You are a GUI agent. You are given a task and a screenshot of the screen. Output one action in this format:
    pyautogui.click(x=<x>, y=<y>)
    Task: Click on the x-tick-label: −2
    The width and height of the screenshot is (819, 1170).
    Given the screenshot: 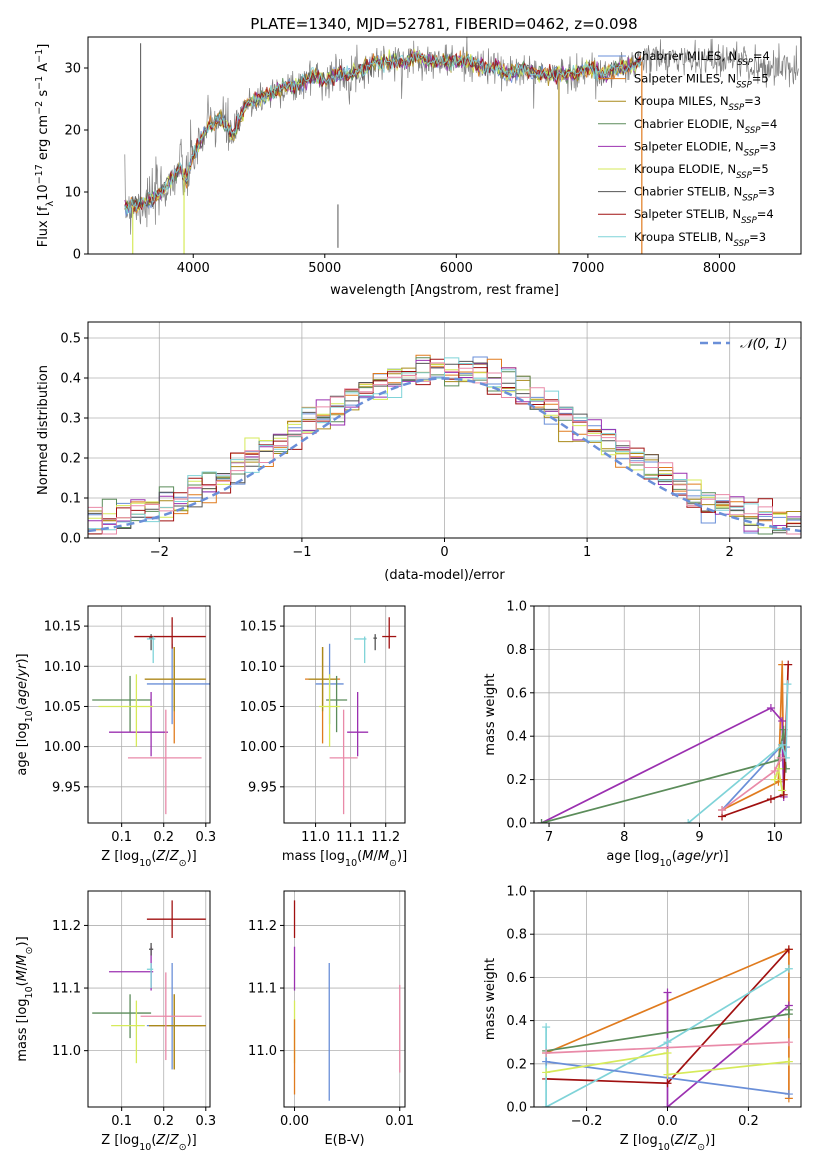 What is the action you would take?
    pyautogui.click(x=159, y=552)
    